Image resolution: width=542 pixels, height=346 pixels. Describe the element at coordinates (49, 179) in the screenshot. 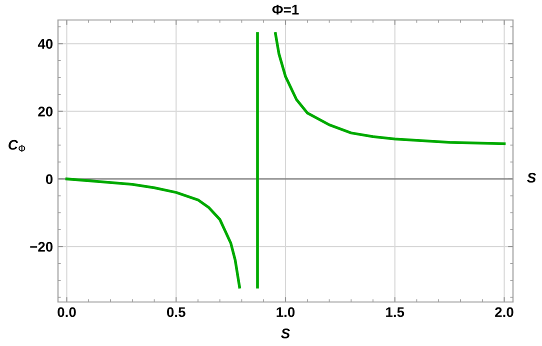

I see `y-tick-label: 0` at that location.